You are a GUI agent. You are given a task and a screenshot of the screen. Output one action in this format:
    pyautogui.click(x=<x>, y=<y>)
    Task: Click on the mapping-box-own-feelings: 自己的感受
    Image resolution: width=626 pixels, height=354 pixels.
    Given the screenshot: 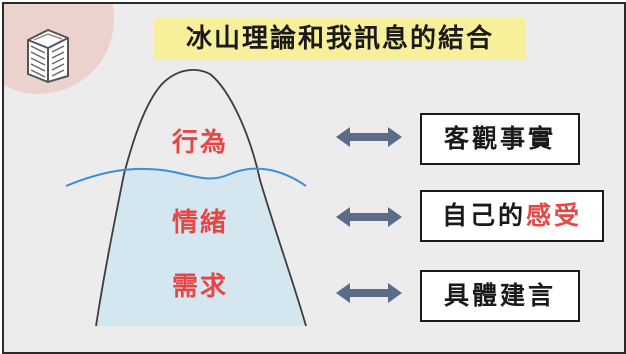 What is the action you would take?
    pyautogui.click(x=512, y=216)
    